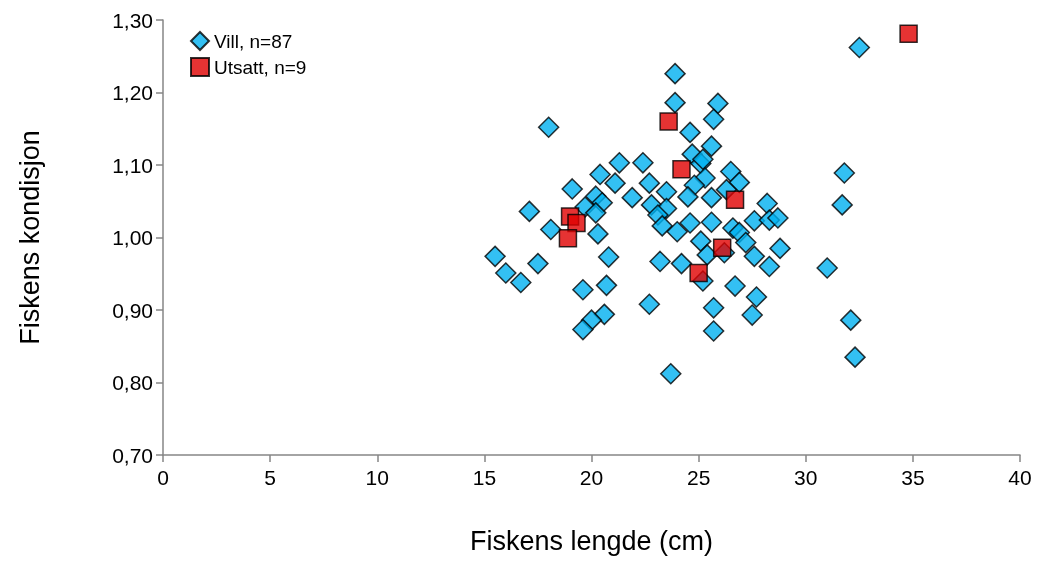 The image size is (1046, 566). Describe the element at coordinates (132, 165) in the screenshot. I see `y-tick-label: 1,10` at that location.